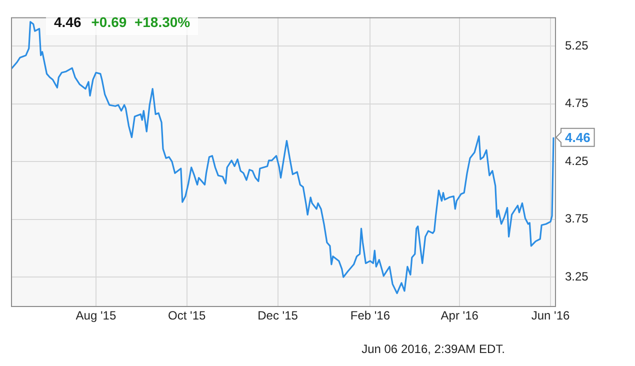 The height and width of the screenshot is (366, 635). What do you see at coordinates (140, 22) in the screenshot?
I see `chart-subtitle: +0.69 +18.30%` at bounding box center [140, 22].